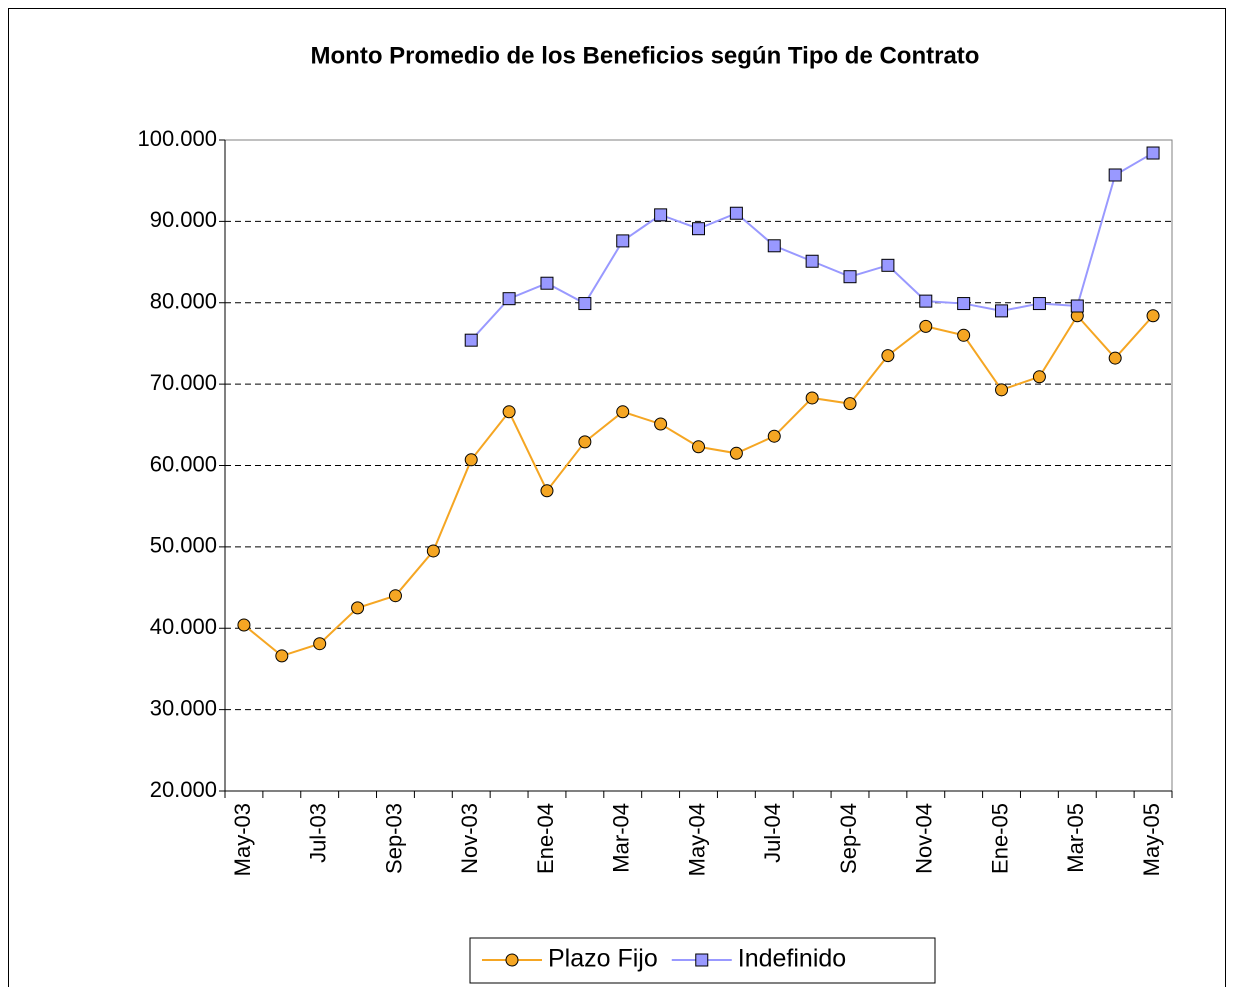  I want to click on x-tick-label: Sep-04, so click(848, 838).